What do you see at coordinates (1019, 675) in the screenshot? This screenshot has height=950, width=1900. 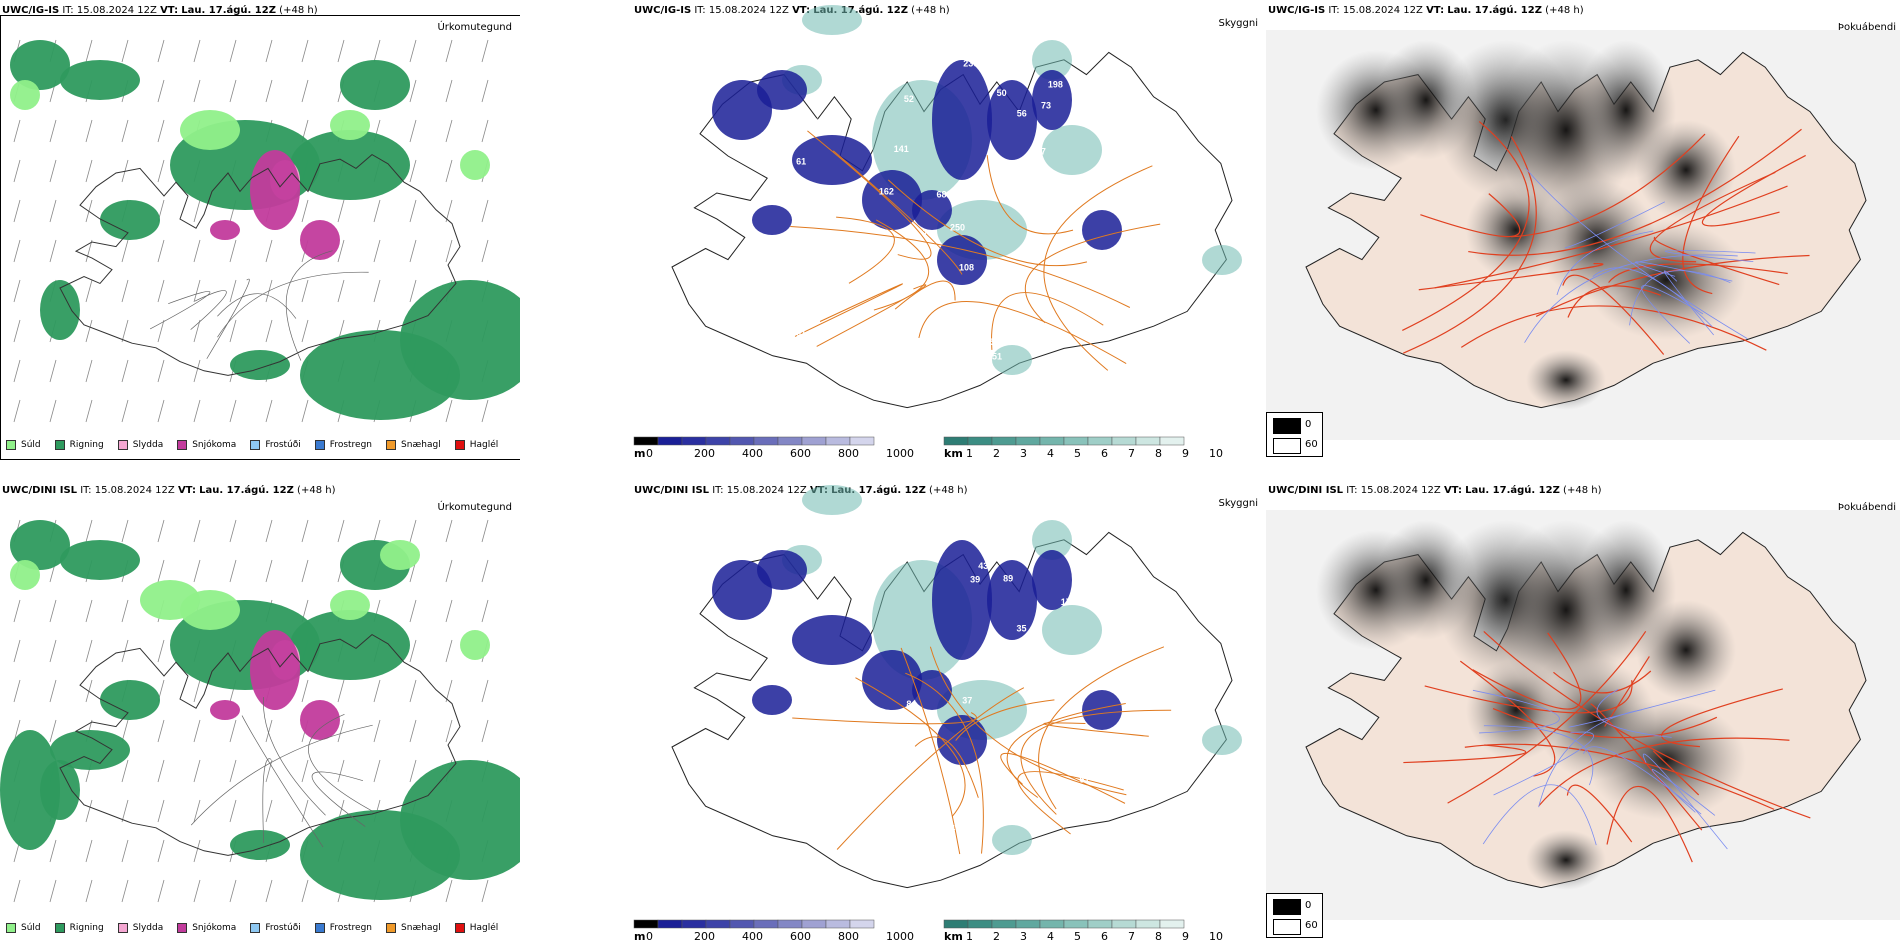 I see `cloudbase-value: 68` at bounding box center [1019, 675].